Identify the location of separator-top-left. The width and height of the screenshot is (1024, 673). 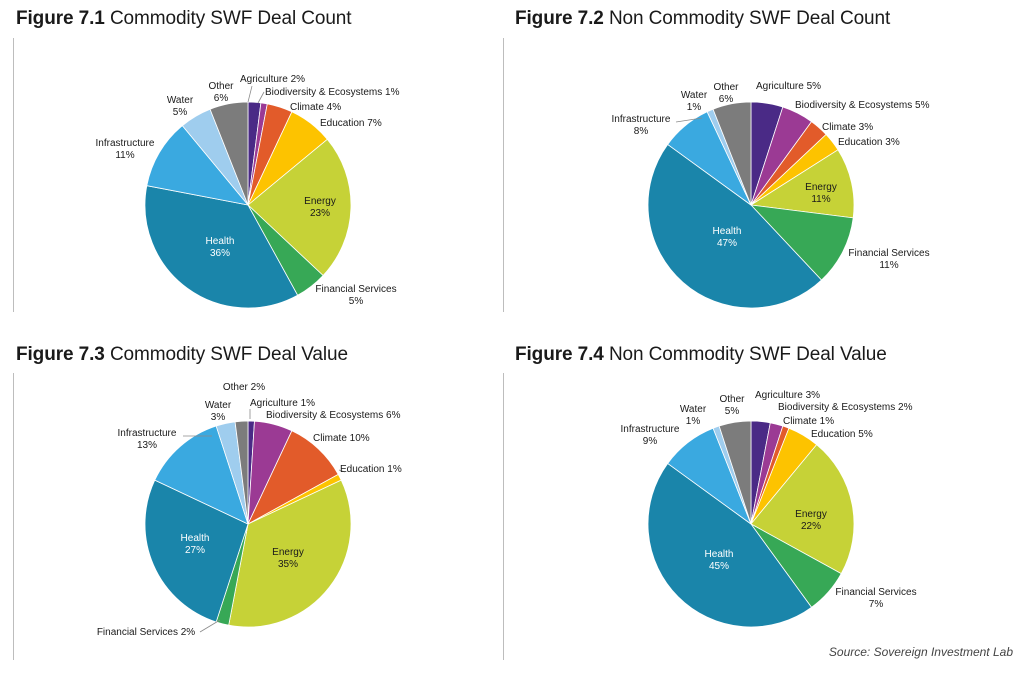
(13, 175).